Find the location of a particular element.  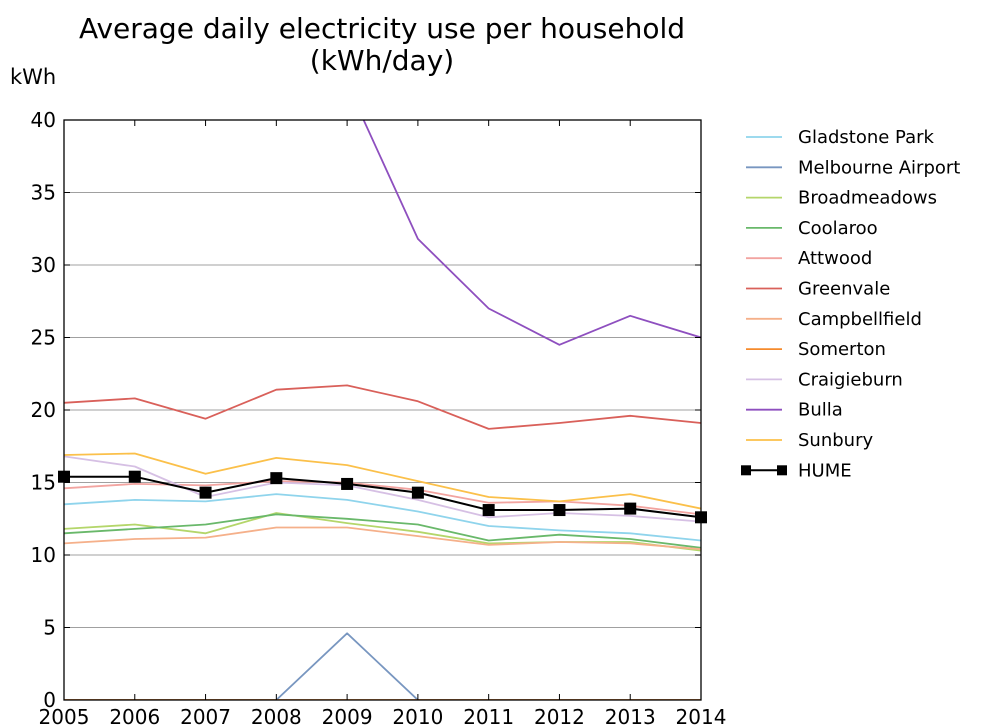

series-line-campbellfield is located at coordinates (382, 538).